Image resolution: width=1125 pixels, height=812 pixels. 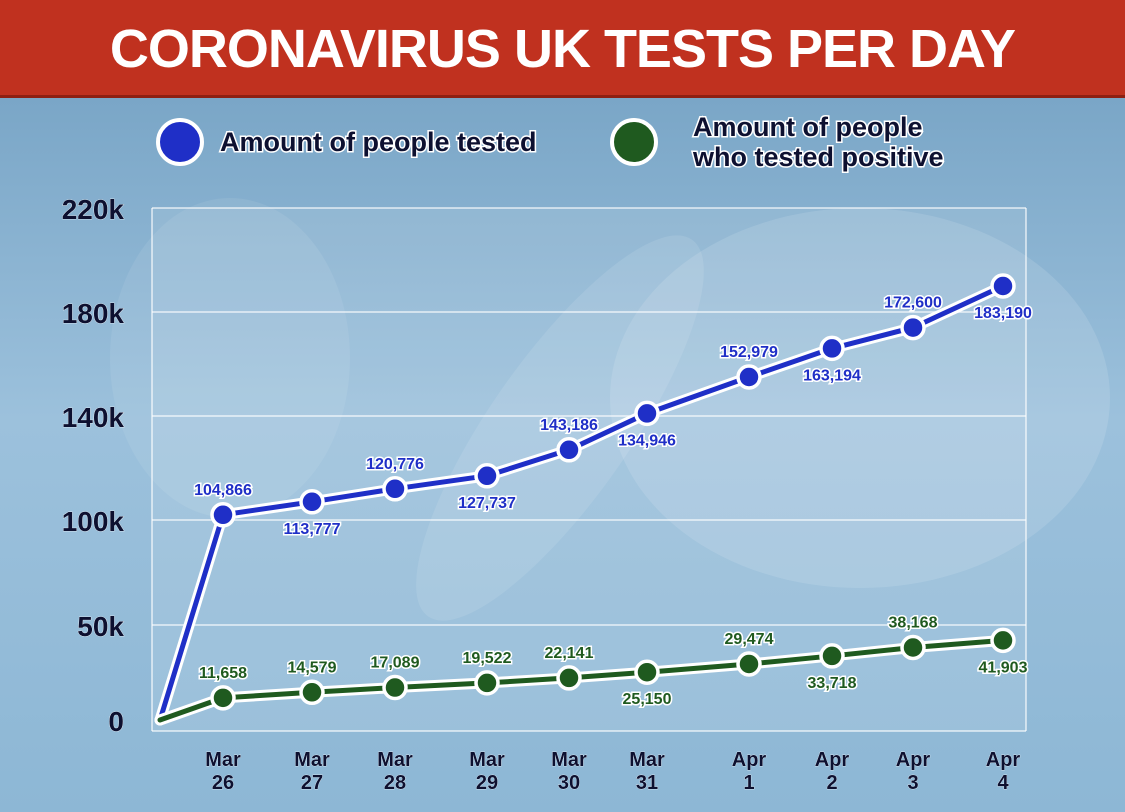 What do you see at coordinates (312, 783) in the screenshot?
I see `x-tick-label-day: 27` at bounding box center [312, 783].